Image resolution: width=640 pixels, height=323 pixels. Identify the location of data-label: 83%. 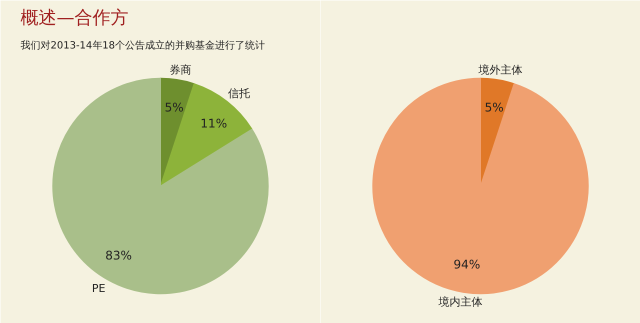
(118, 255).